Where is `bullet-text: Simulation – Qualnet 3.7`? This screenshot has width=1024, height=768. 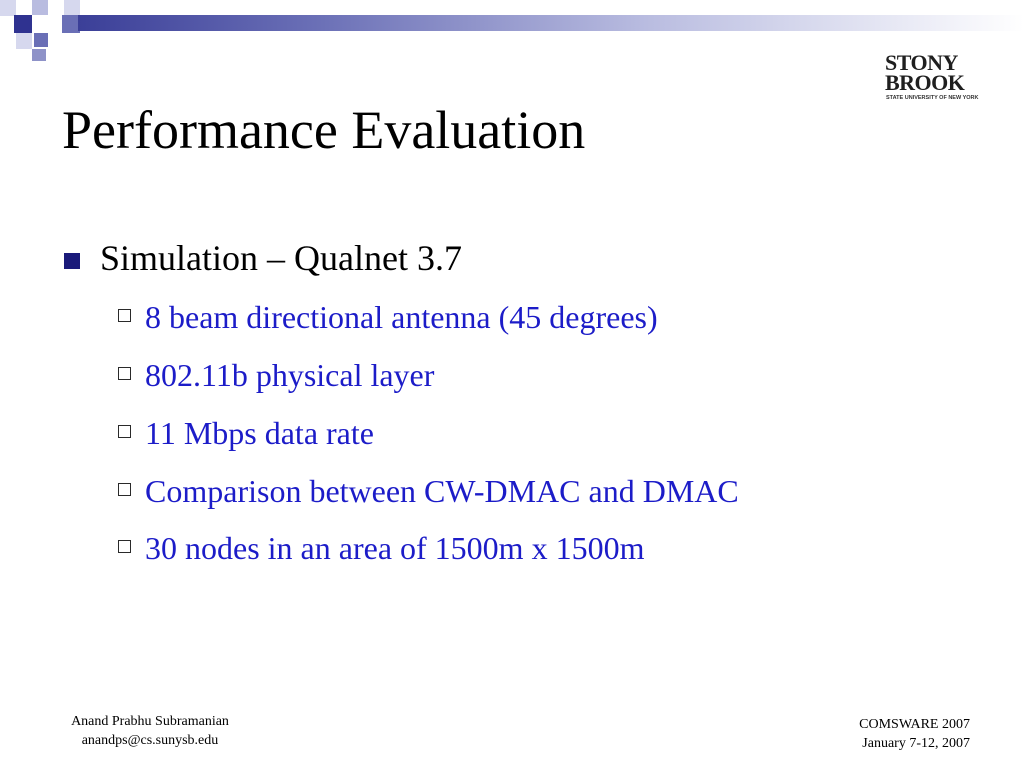
bullet-text: Simulation – Qualnet 3.7 is located at coordinates (281, 258).